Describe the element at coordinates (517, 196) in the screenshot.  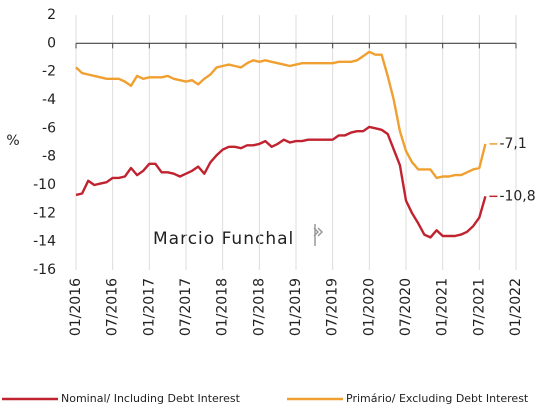
I see `end-label: -10,8` at that location.